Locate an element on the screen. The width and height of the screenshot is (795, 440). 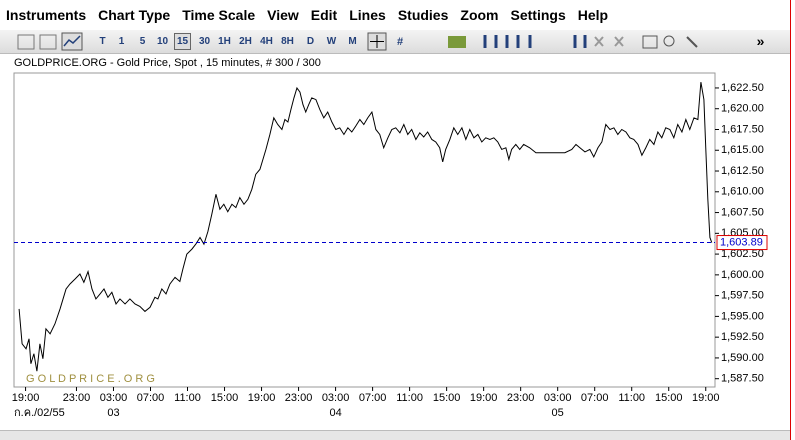
icon-print is located at coordinates (650, 42).